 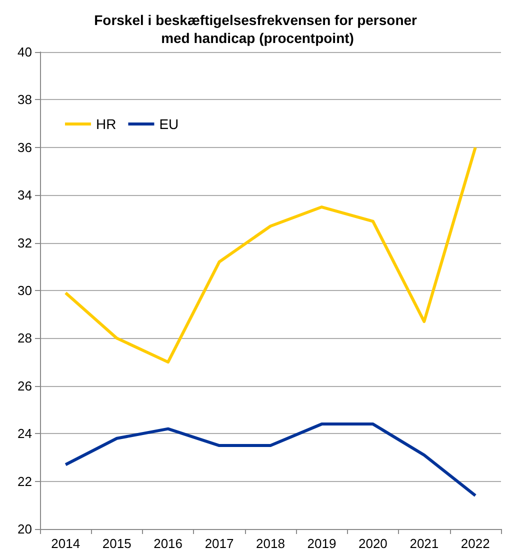 What do you see at coordinates (25, 338) in the screenshot?
I see `y-tick-label: 28` at bounding box center [25, 338].